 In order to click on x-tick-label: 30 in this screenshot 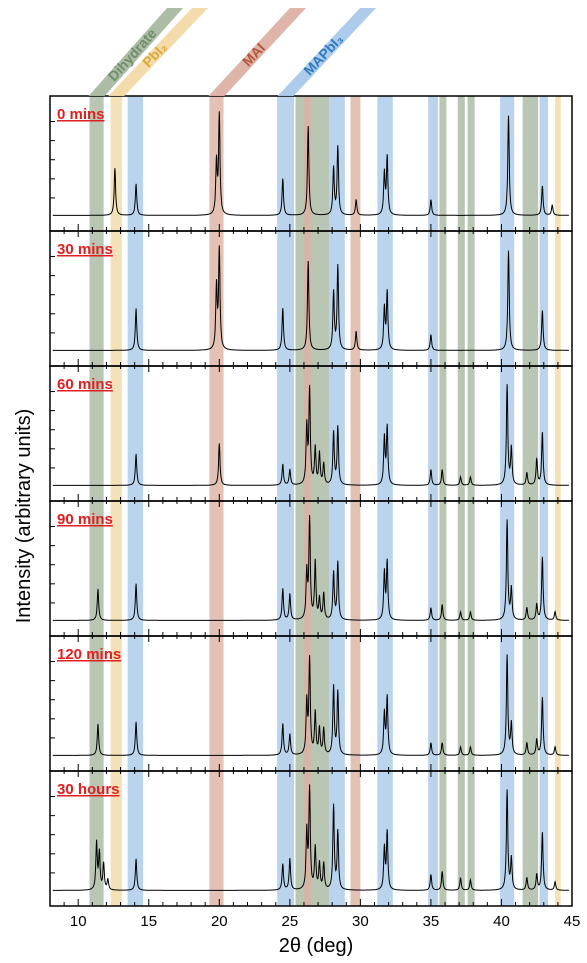, I will do `click(360, 921)`.